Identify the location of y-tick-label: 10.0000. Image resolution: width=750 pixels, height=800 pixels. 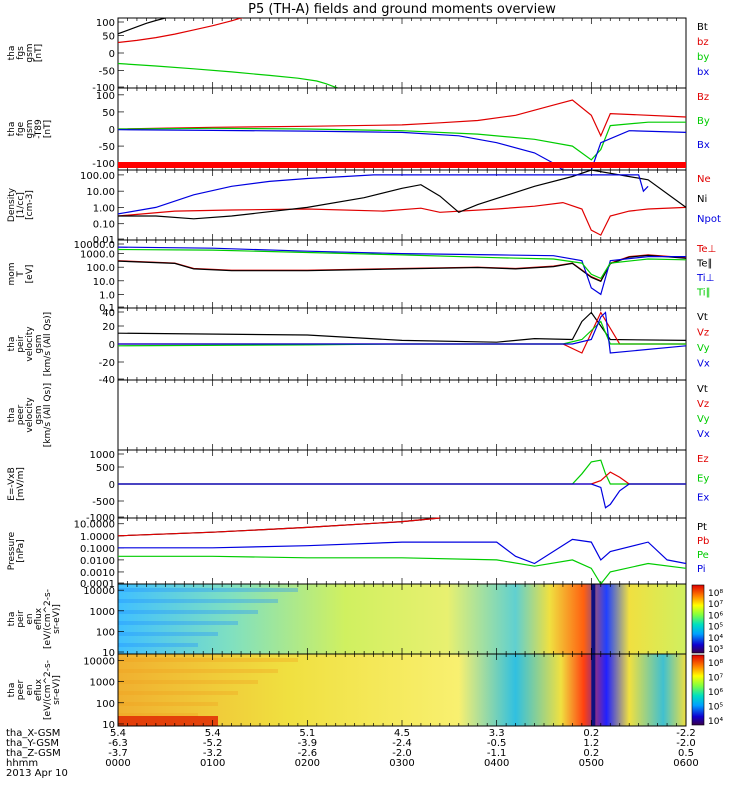
(94, 525).